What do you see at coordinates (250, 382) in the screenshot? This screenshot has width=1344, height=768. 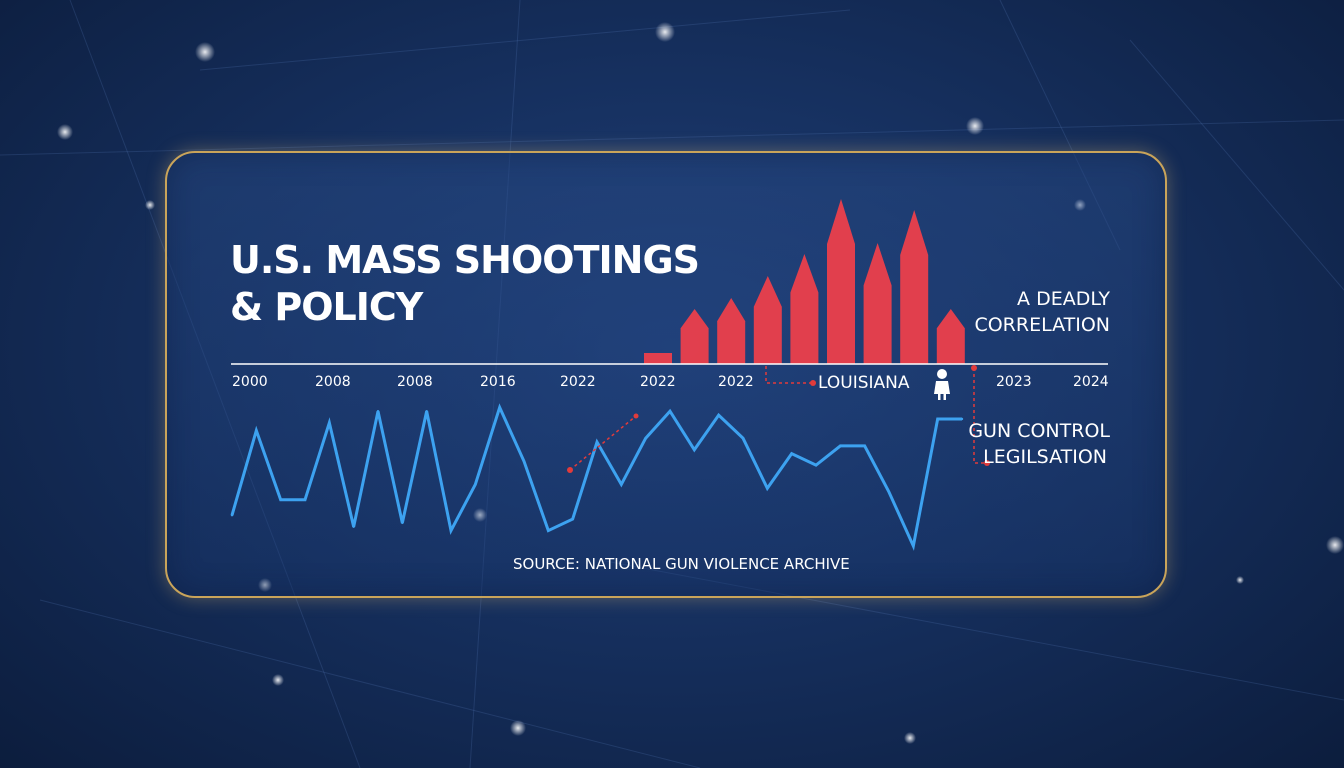 I see `x-tick-label: 2000` at bounding box center [250, 382].